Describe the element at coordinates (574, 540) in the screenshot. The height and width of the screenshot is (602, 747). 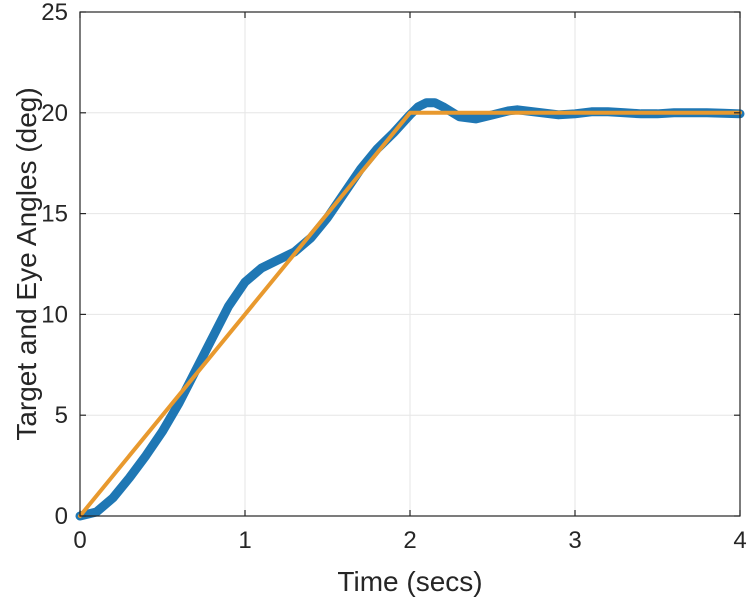
I see `x-tick-label: 3` at that location.